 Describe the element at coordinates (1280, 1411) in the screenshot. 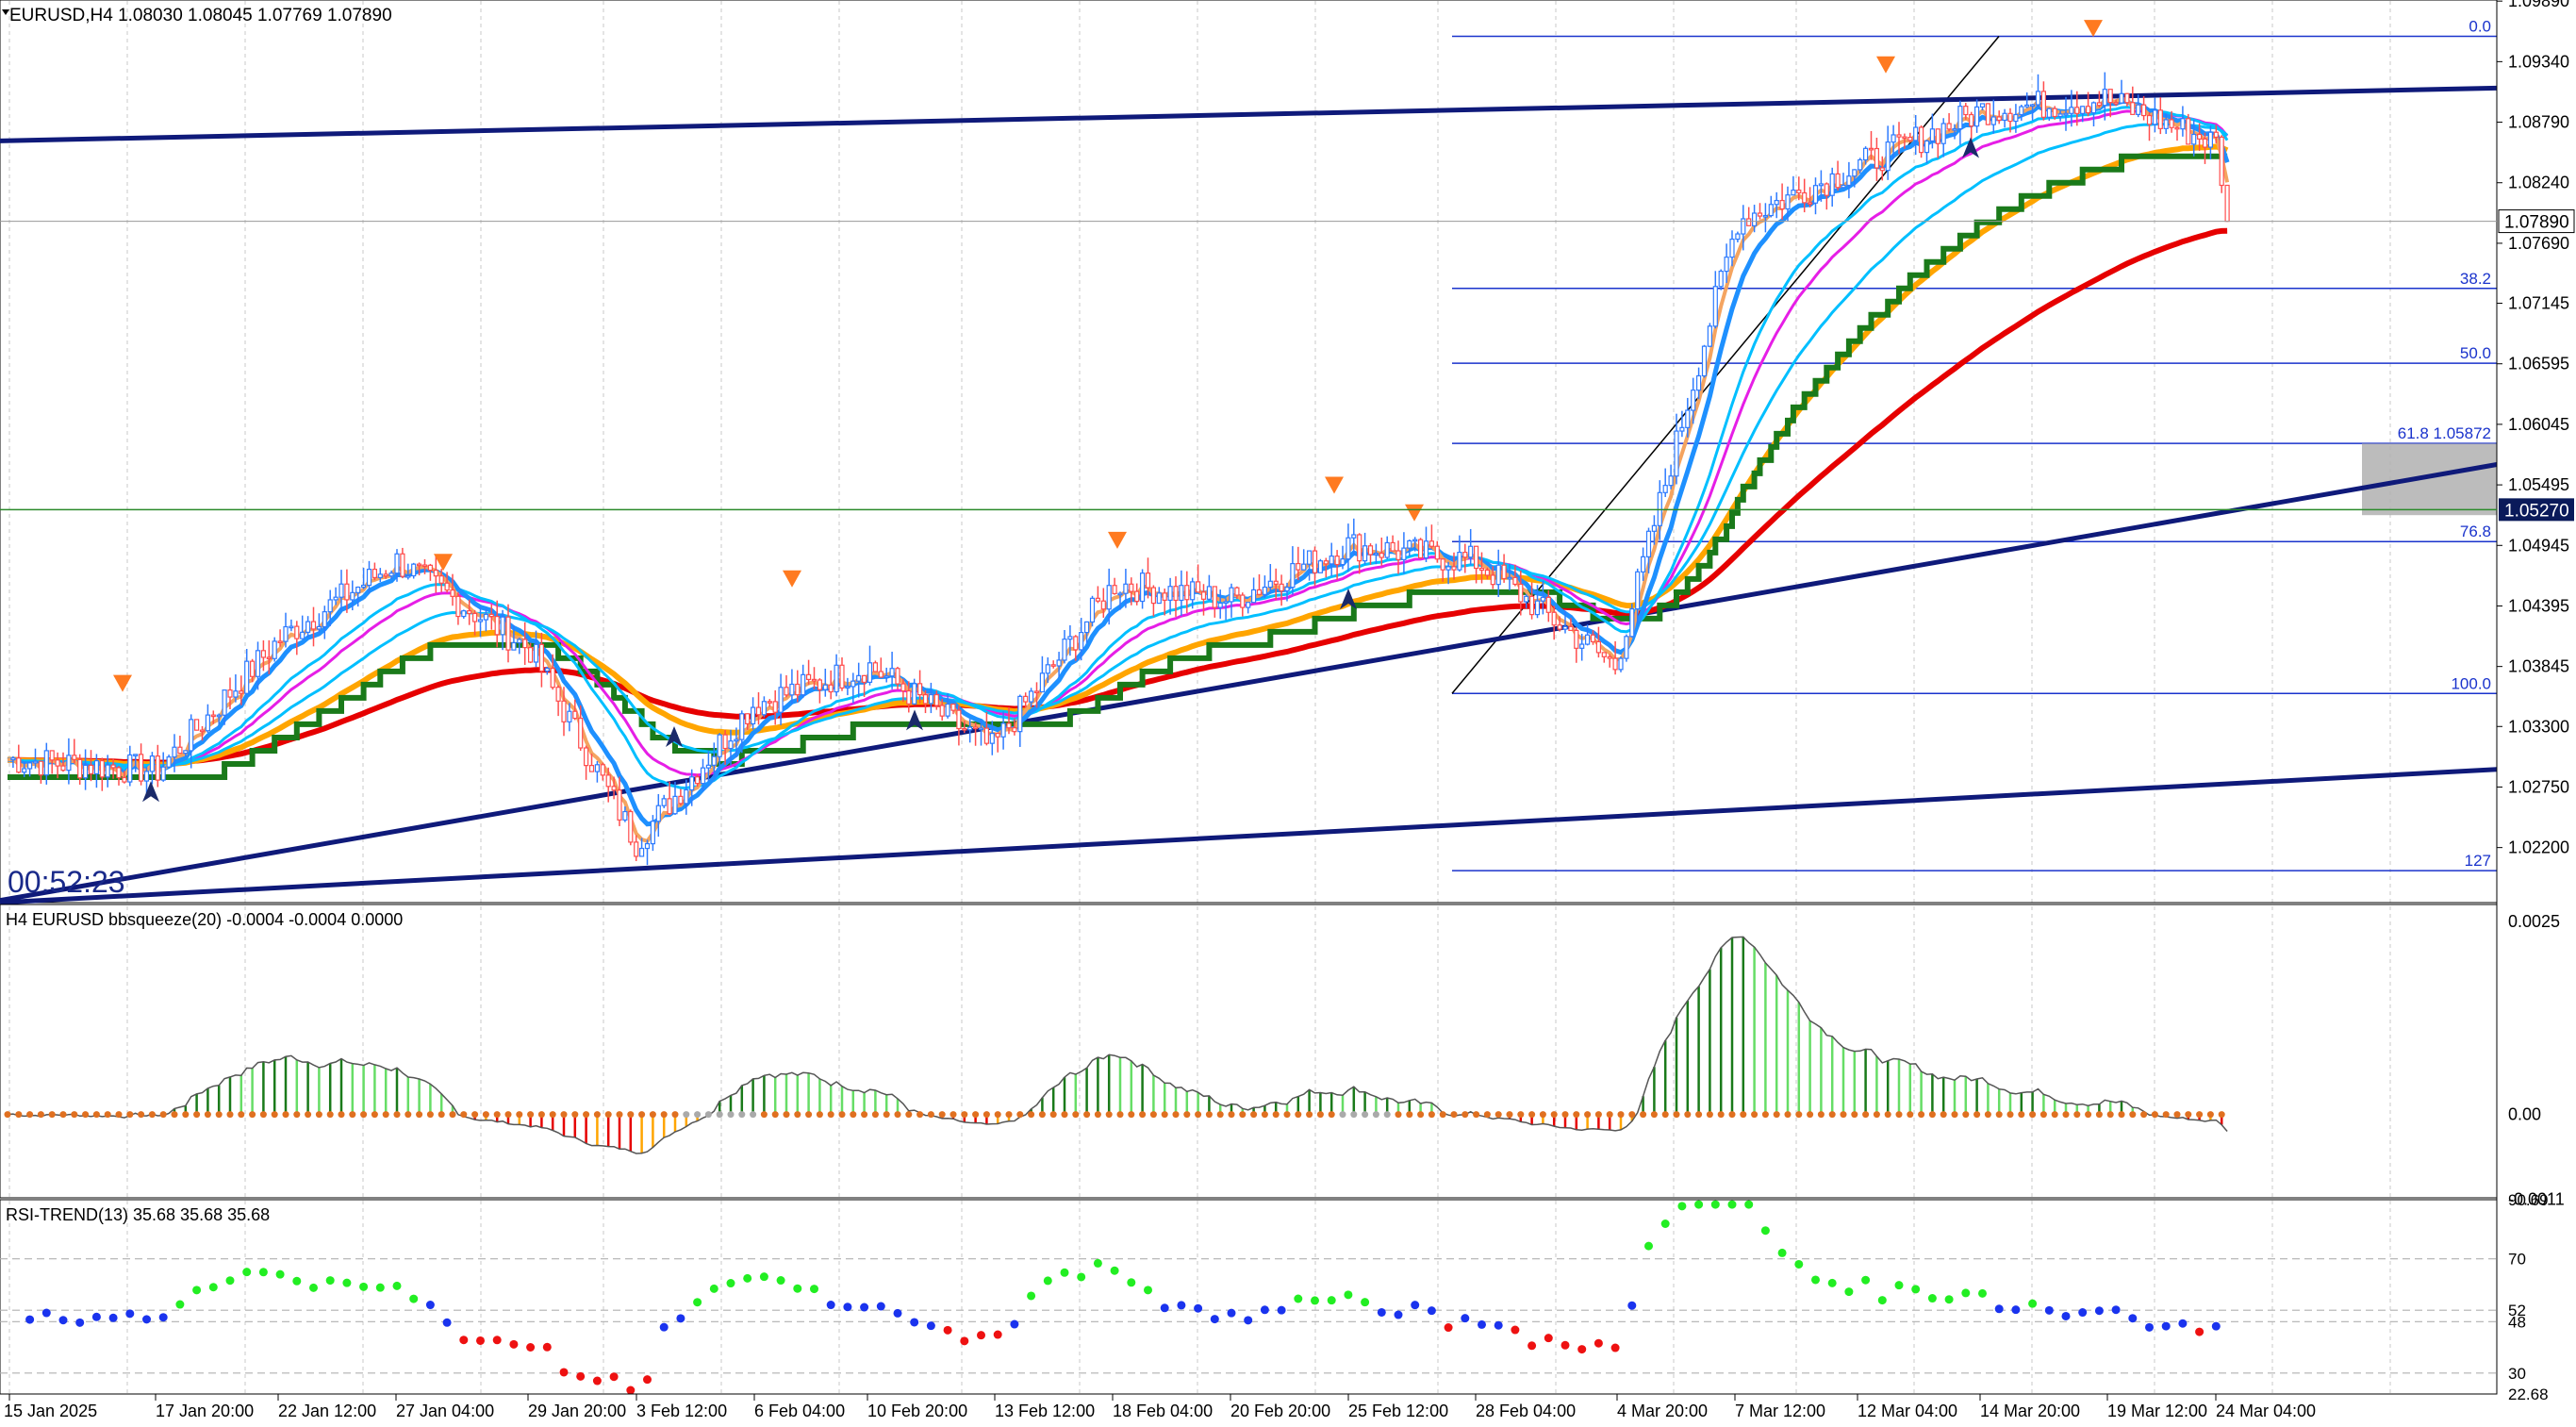

I see `time-tick-label: 20 Feb 20:00` at that location.